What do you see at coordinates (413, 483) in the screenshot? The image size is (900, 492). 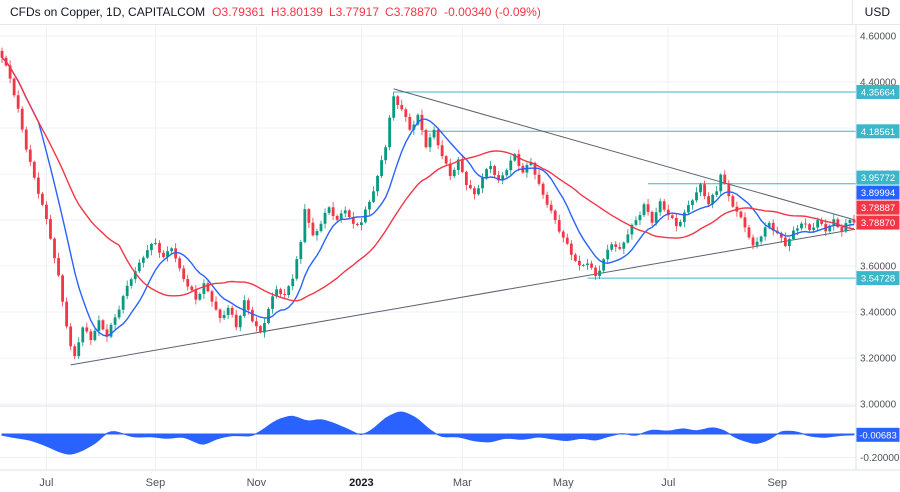 I see `time-scale: Jul Sep Nov 2023 Mar May Jul Sep` at bounding box center [413, 483].